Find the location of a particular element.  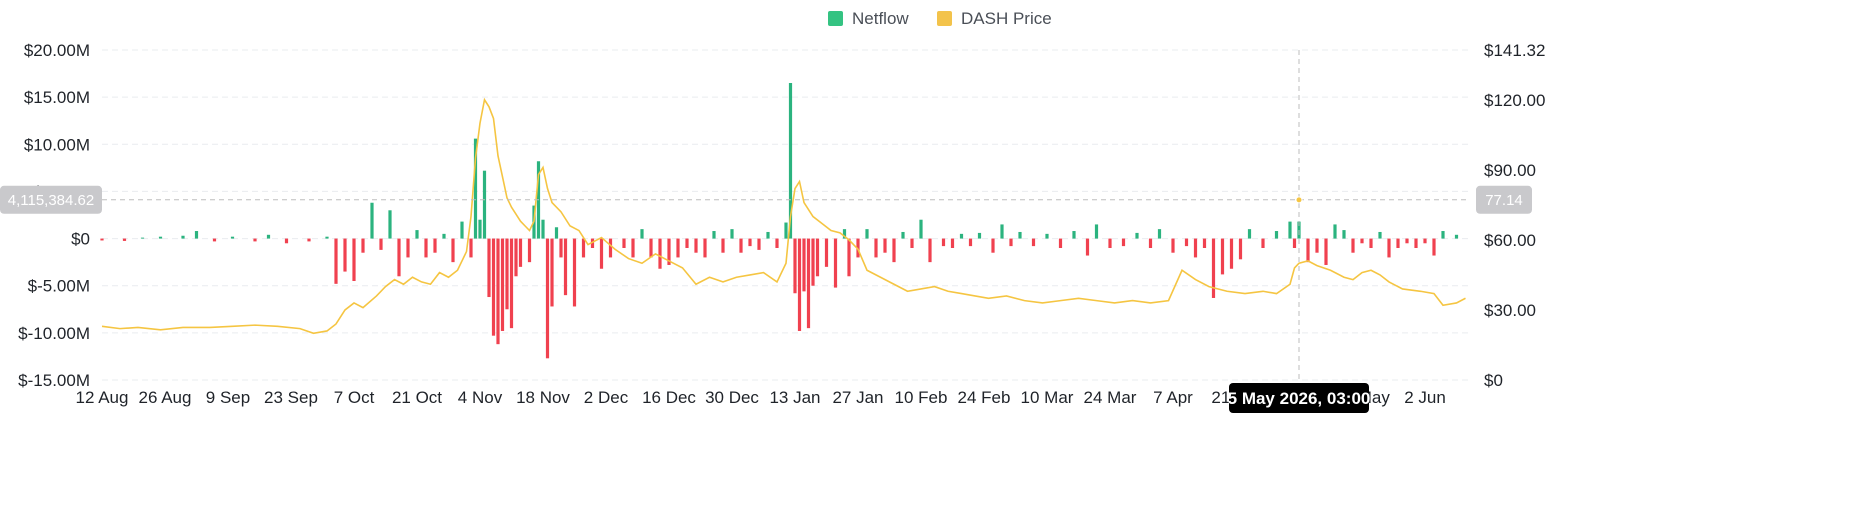

y-left-tick-label: $0 is located at coordinates (80, 239).